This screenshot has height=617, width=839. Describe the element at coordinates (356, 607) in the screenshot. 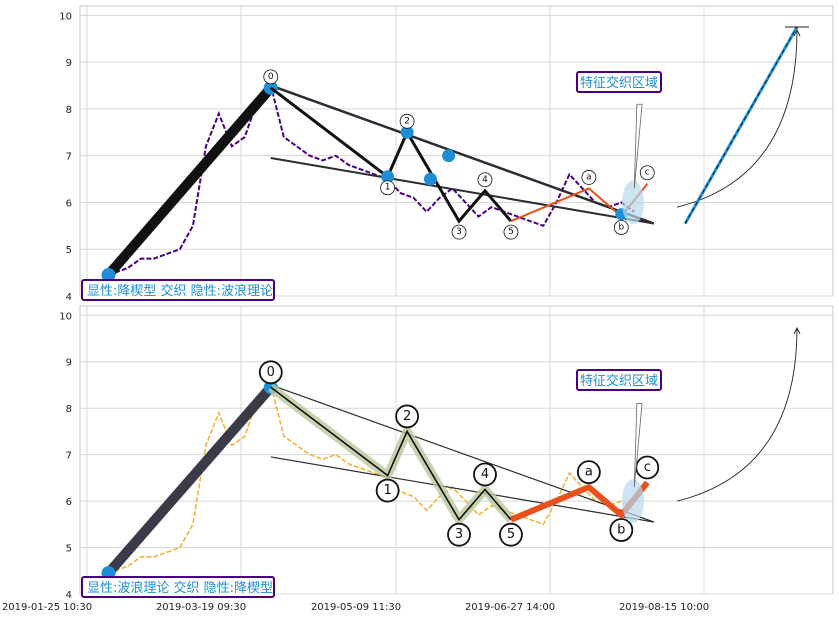

I see `x-tick-label: 2019-05-09 11:30` at that location.